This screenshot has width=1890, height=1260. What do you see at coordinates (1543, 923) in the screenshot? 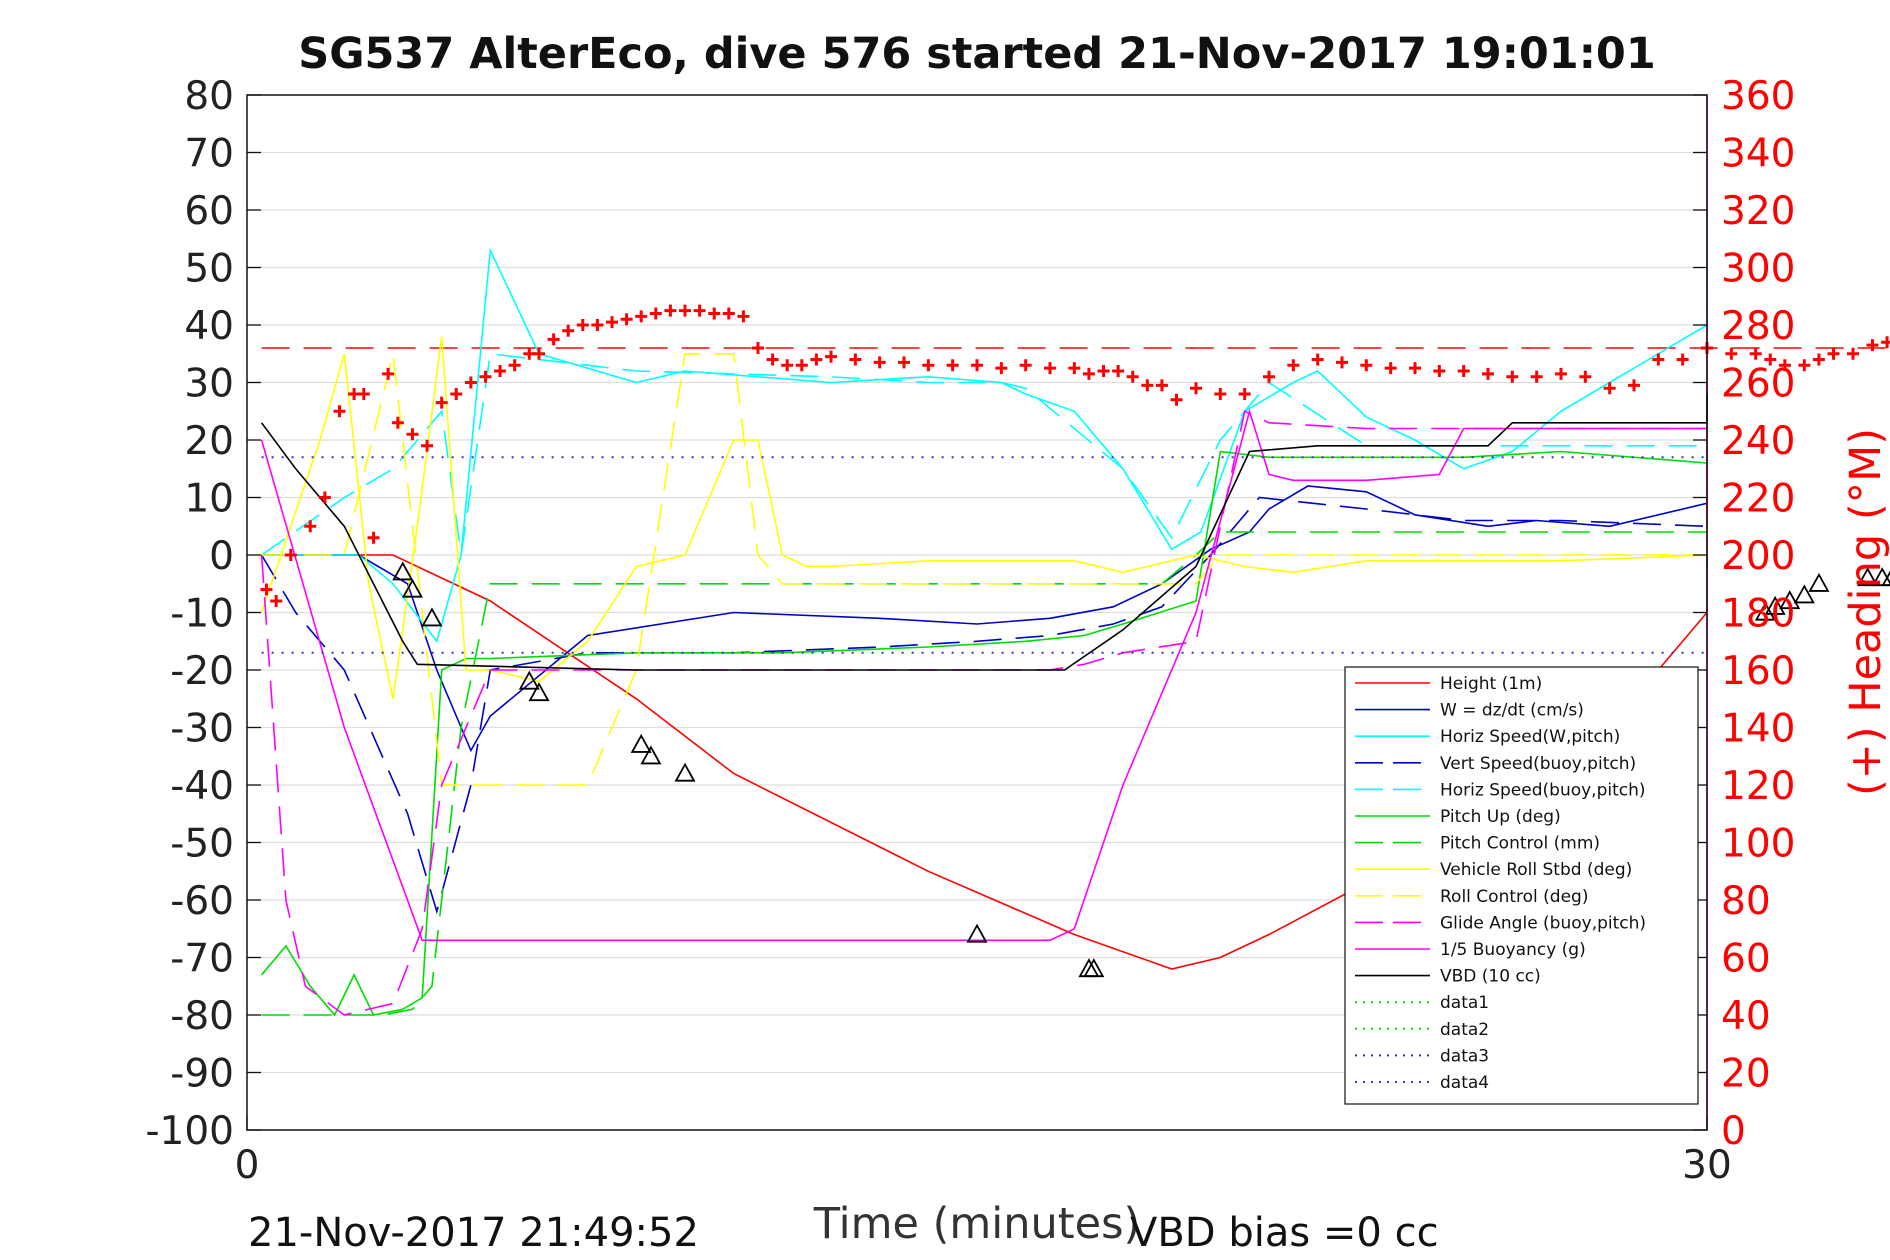
I see `legend-entry: Glide Angle (buoy,pitch)` at bounding box center [1543, 923].